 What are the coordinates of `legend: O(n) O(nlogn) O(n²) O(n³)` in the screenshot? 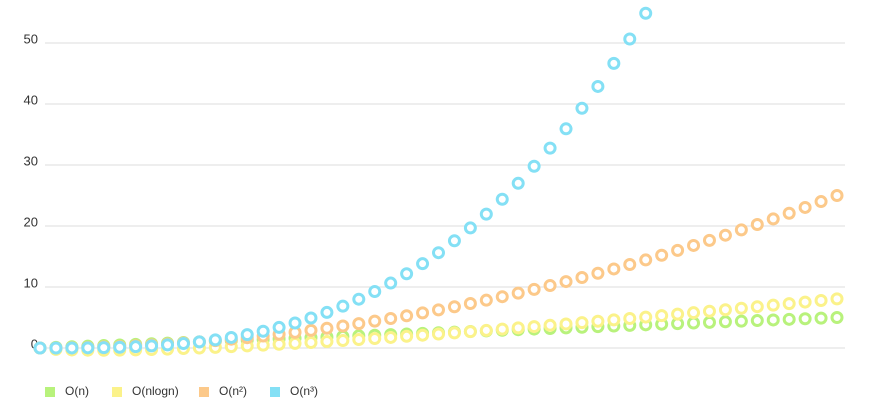 It's located at (181, 391).